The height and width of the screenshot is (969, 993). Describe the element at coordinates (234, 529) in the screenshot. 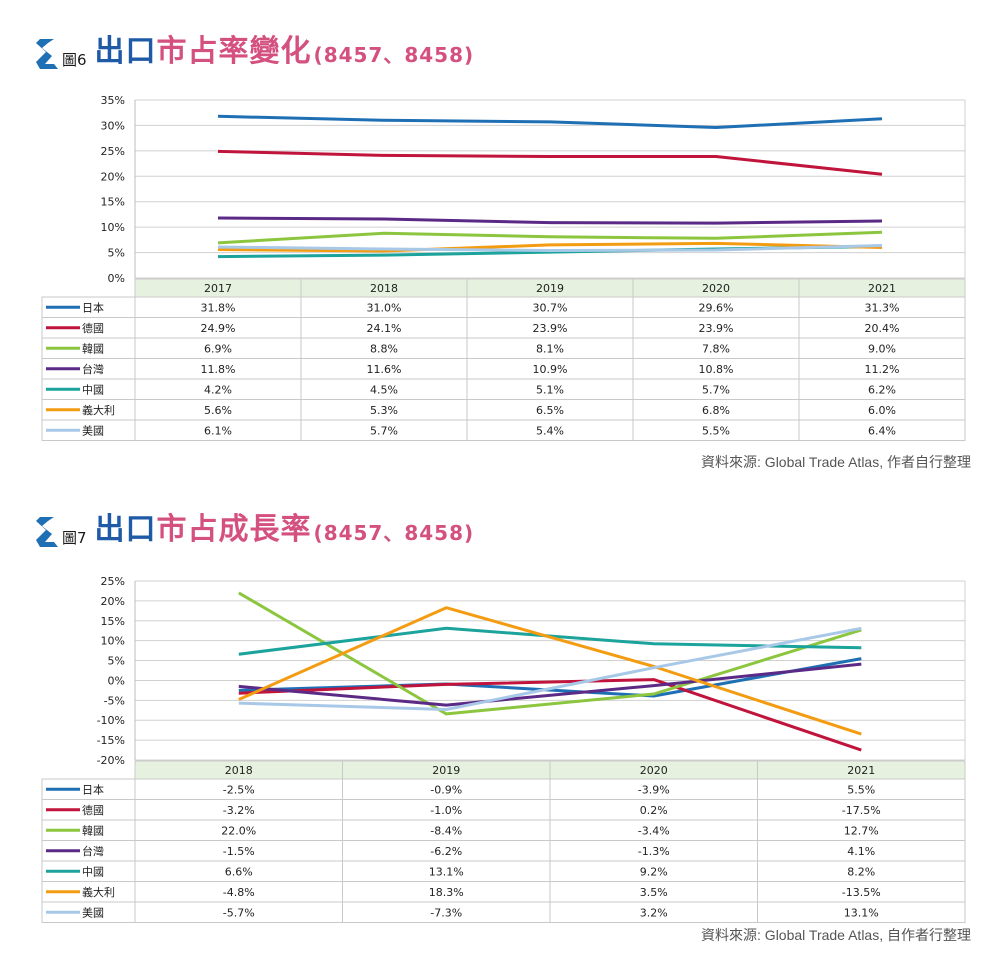

I see `title-pink: 市占成長率` at that location.